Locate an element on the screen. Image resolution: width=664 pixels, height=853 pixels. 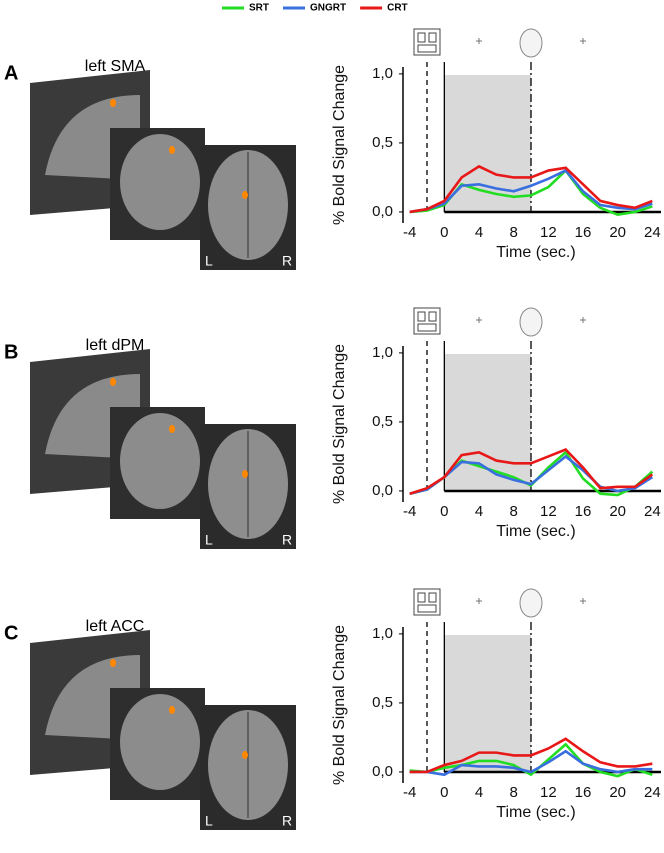
panel-label: C is located at coordinates (11, 633).